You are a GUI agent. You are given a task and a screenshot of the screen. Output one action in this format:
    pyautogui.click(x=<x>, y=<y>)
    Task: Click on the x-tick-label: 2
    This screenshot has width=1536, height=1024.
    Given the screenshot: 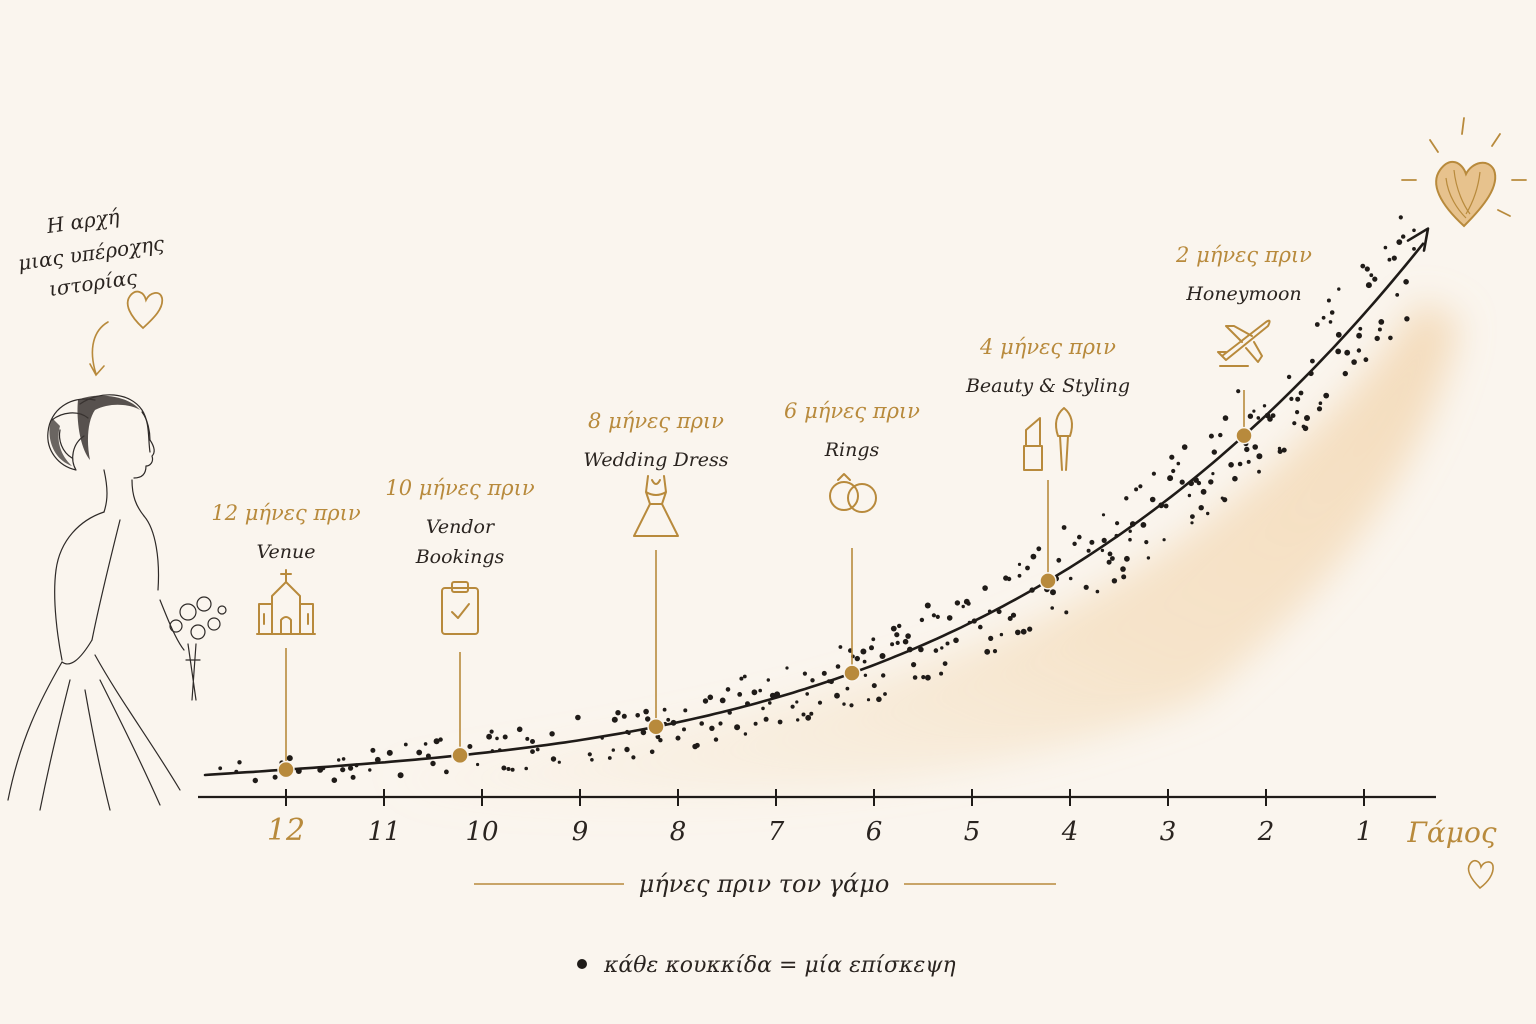 What is the action you would take?
    pyautogui.click(x=1266, y=832)
    